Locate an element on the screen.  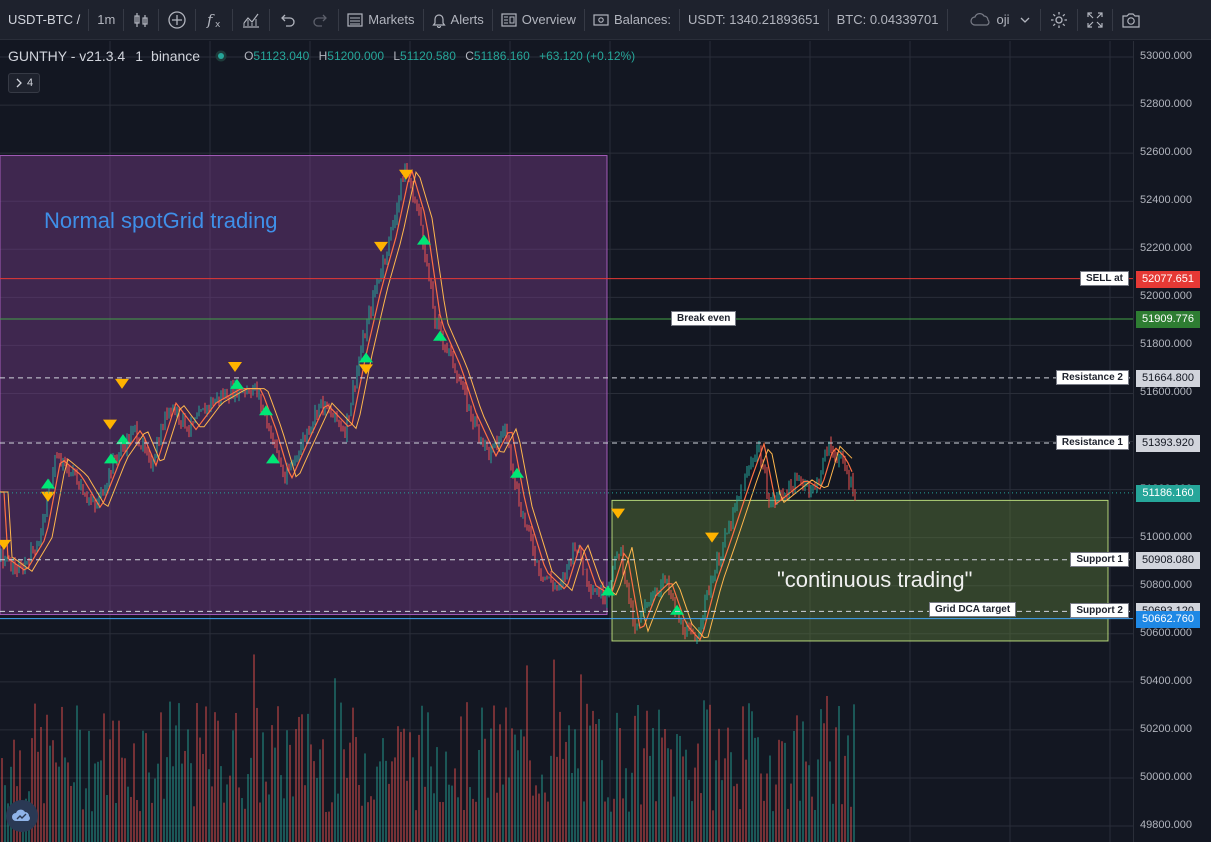
compare-button is located at coordinates (177, 20).